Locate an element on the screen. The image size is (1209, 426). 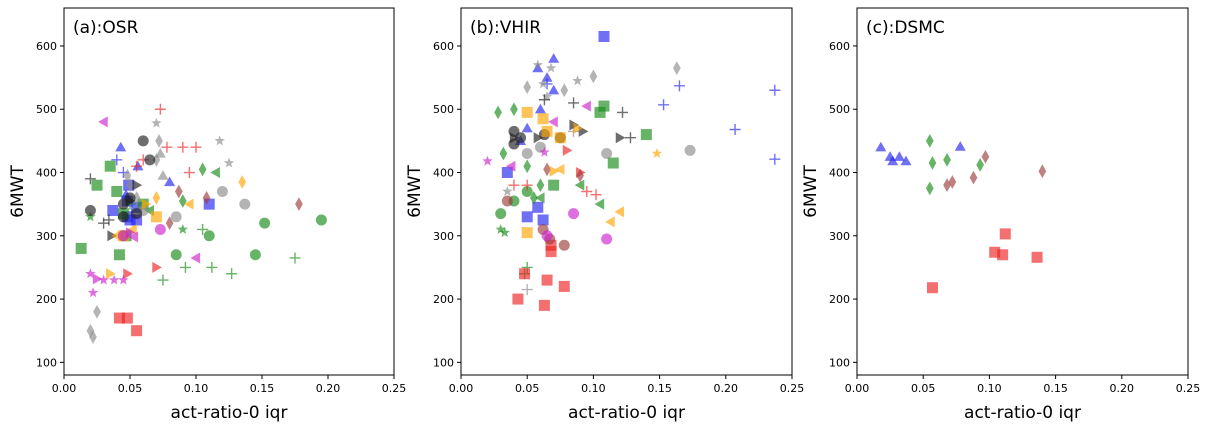
orange-triangle-right-point is located at coordinates (554, 171).